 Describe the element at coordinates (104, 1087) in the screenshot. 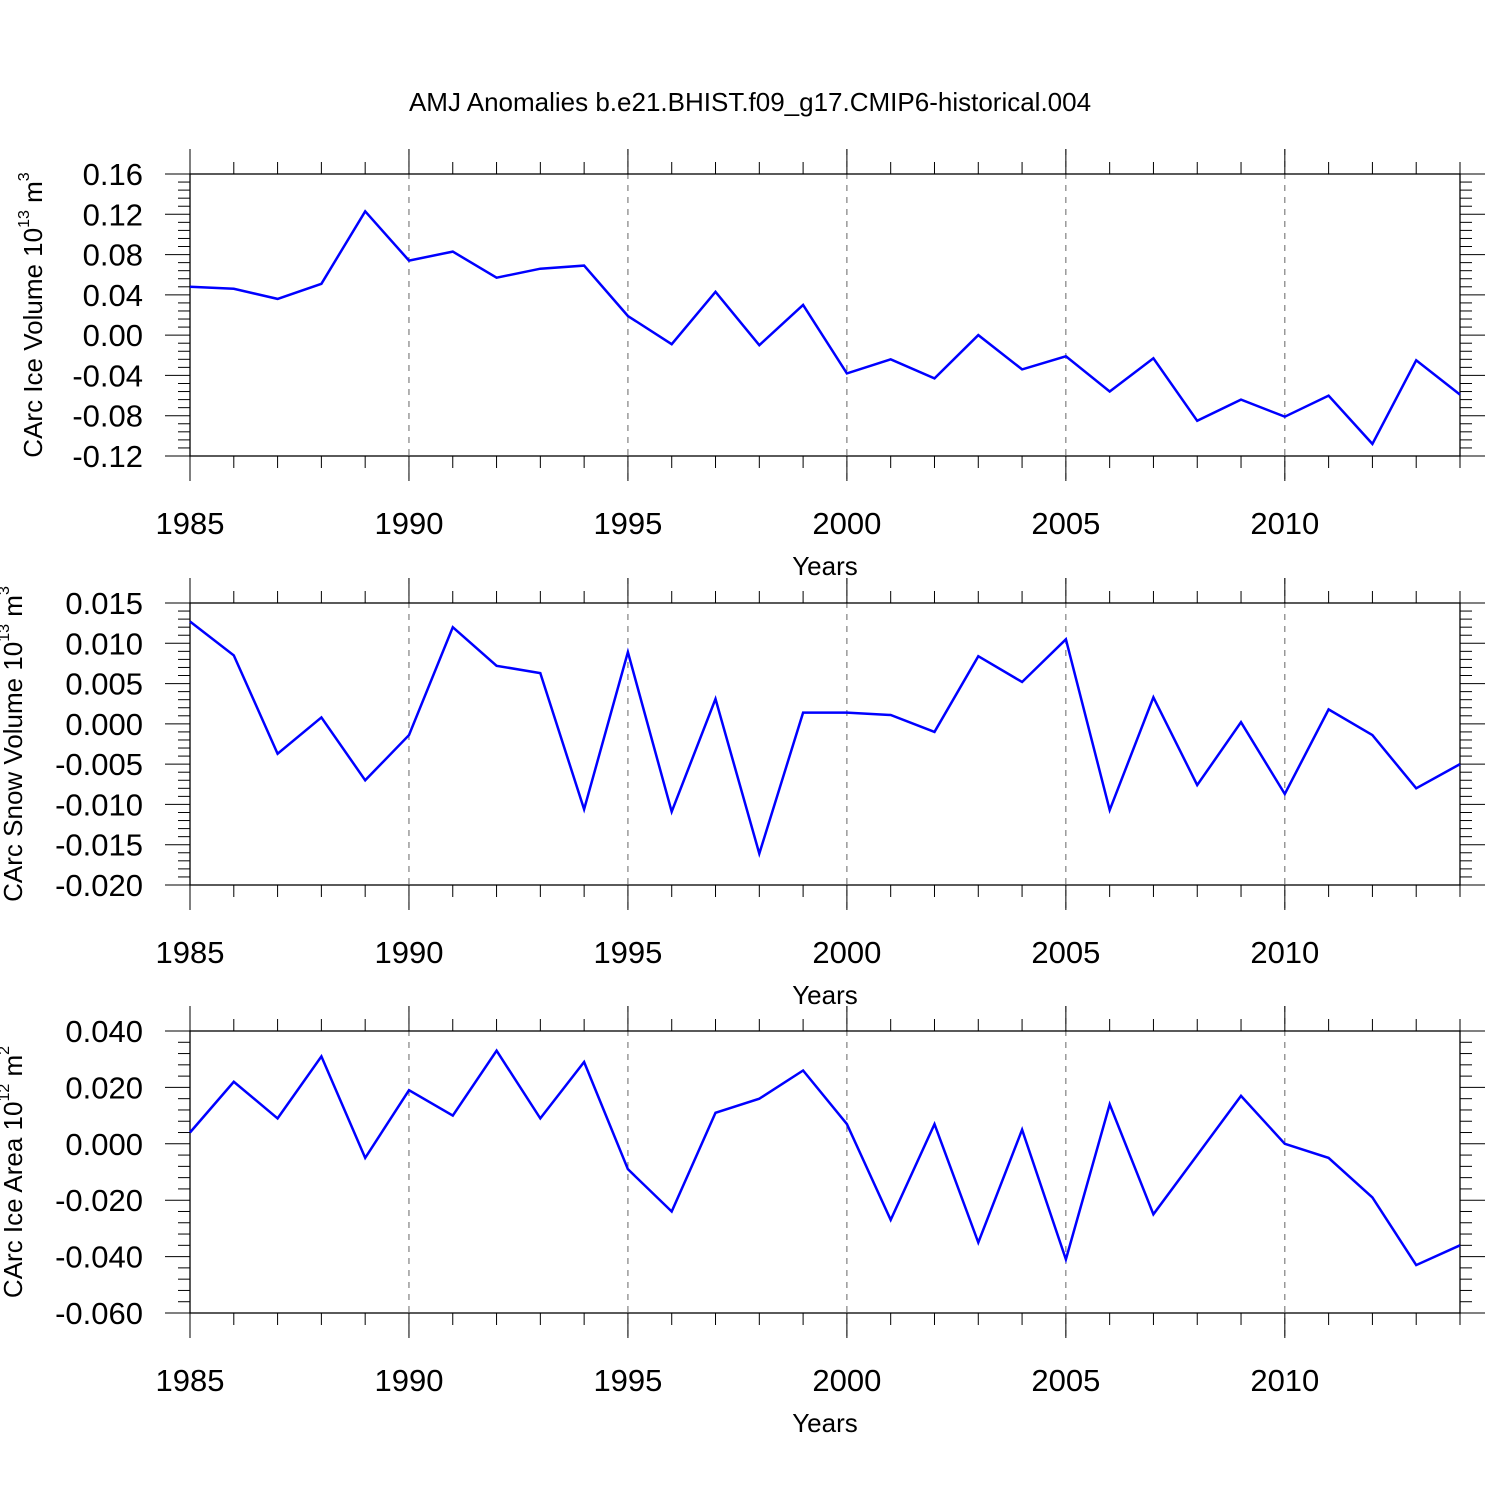

I see `y-tick-label: 0.020` at that location.